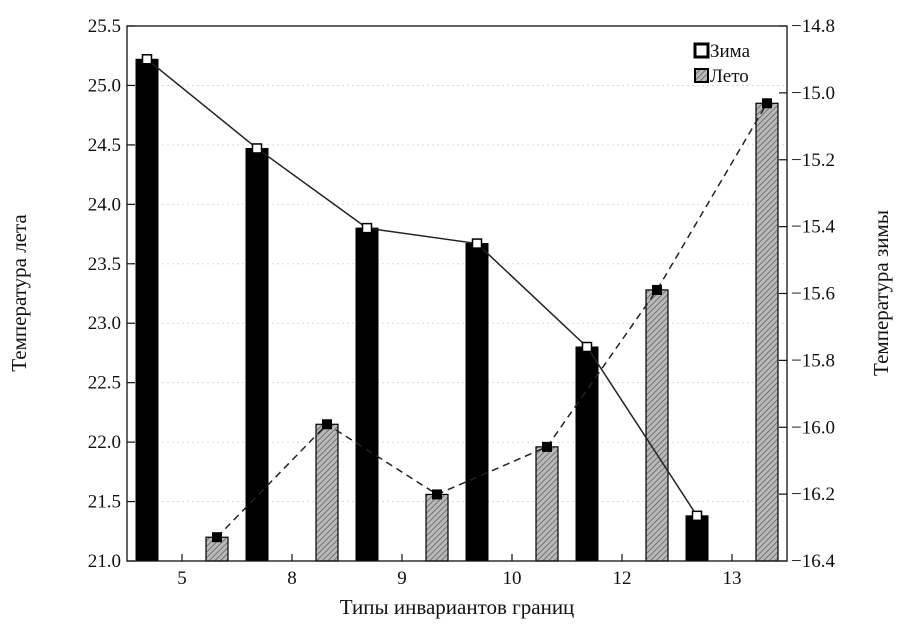 The width and height of the screenshot is (897, 626). Describe the element at coordinates (813, 561) in the screenshot. I see `y-right-tick-label: −16.4` at that location.